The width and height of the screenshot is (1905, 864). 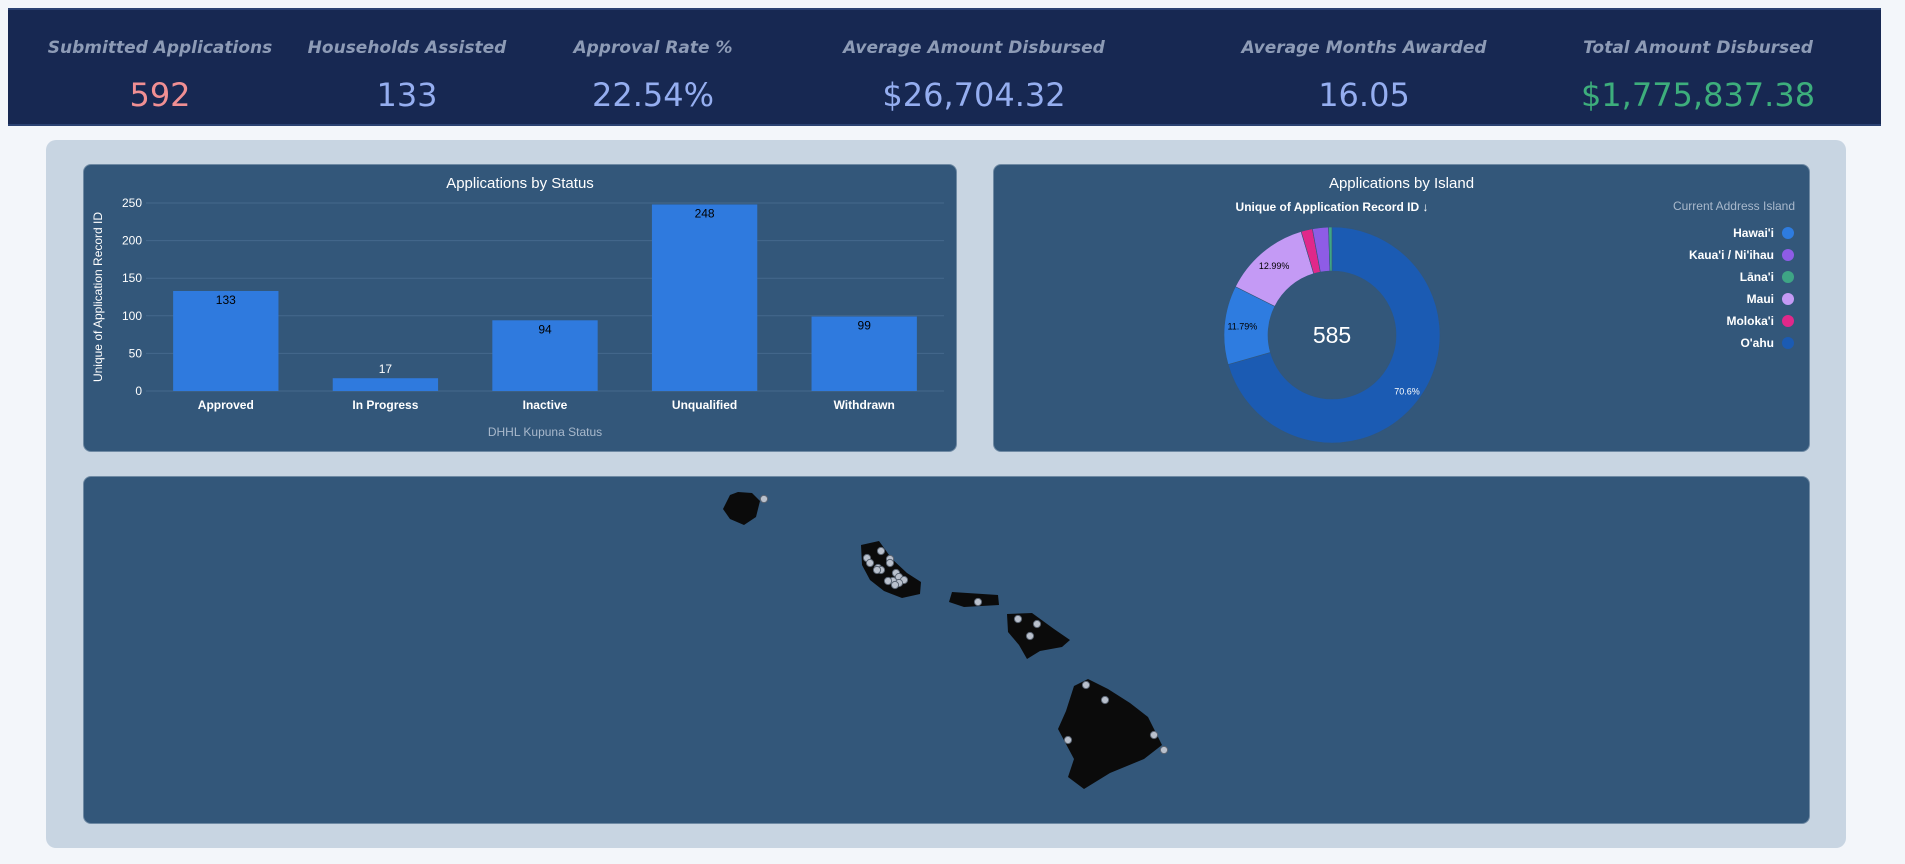 What do you see at coordinates (1401, 183) in the screenshot?
I see `island-chart-title: Applications by Island` at bounding box center [1401, 183].